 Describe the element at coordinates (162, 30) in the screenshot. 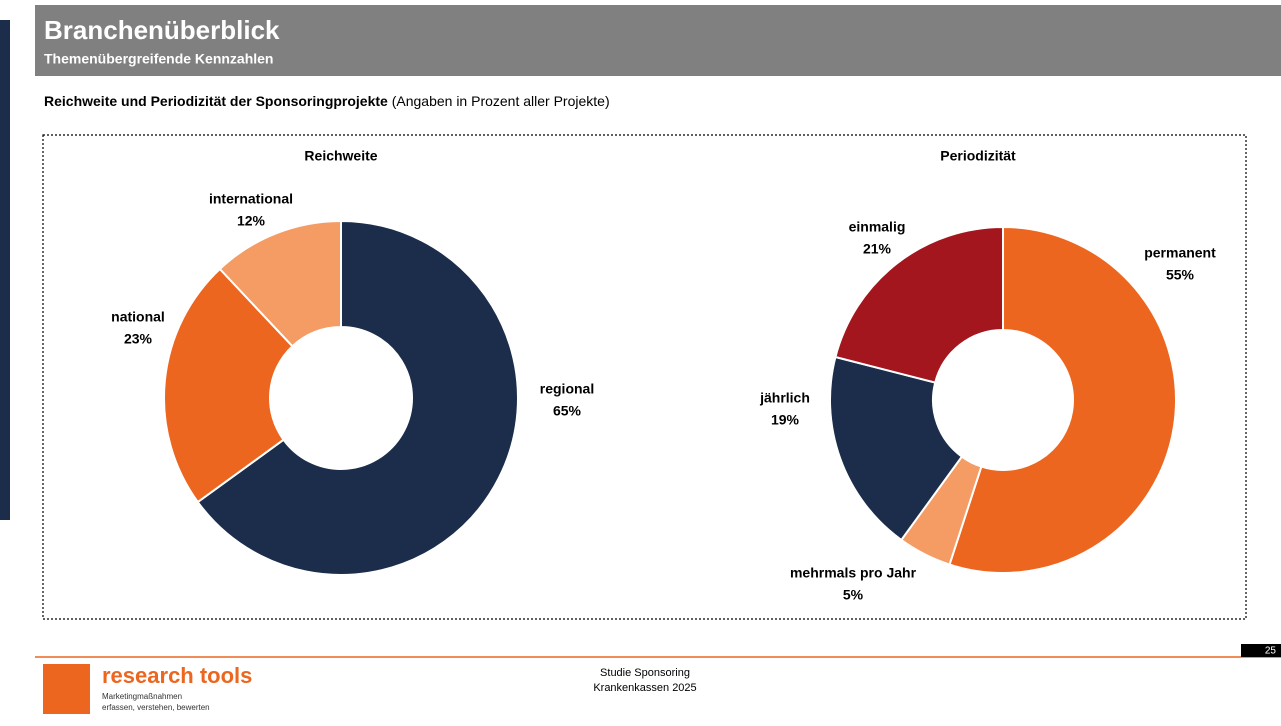

I see `title: Branchenüberblick` at that location.